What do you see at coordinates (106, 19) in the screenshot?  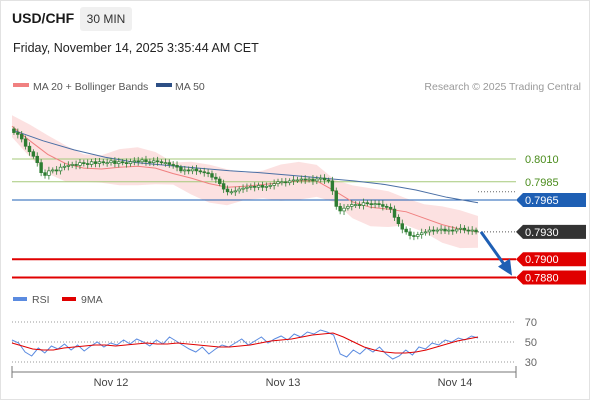 I see `timeframe-button: 30 MIN` at bounding box center [106, 19].